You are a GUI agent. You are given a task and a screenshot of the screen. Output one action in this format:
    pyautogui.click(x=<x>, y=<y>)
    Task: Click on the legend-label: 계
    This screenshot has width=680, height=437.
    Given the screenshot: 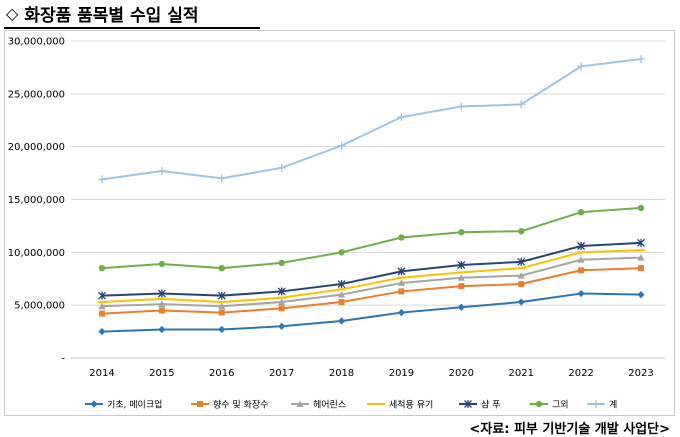 What is the action you would take?
    pyautogui.click(x=613, y=405)
    